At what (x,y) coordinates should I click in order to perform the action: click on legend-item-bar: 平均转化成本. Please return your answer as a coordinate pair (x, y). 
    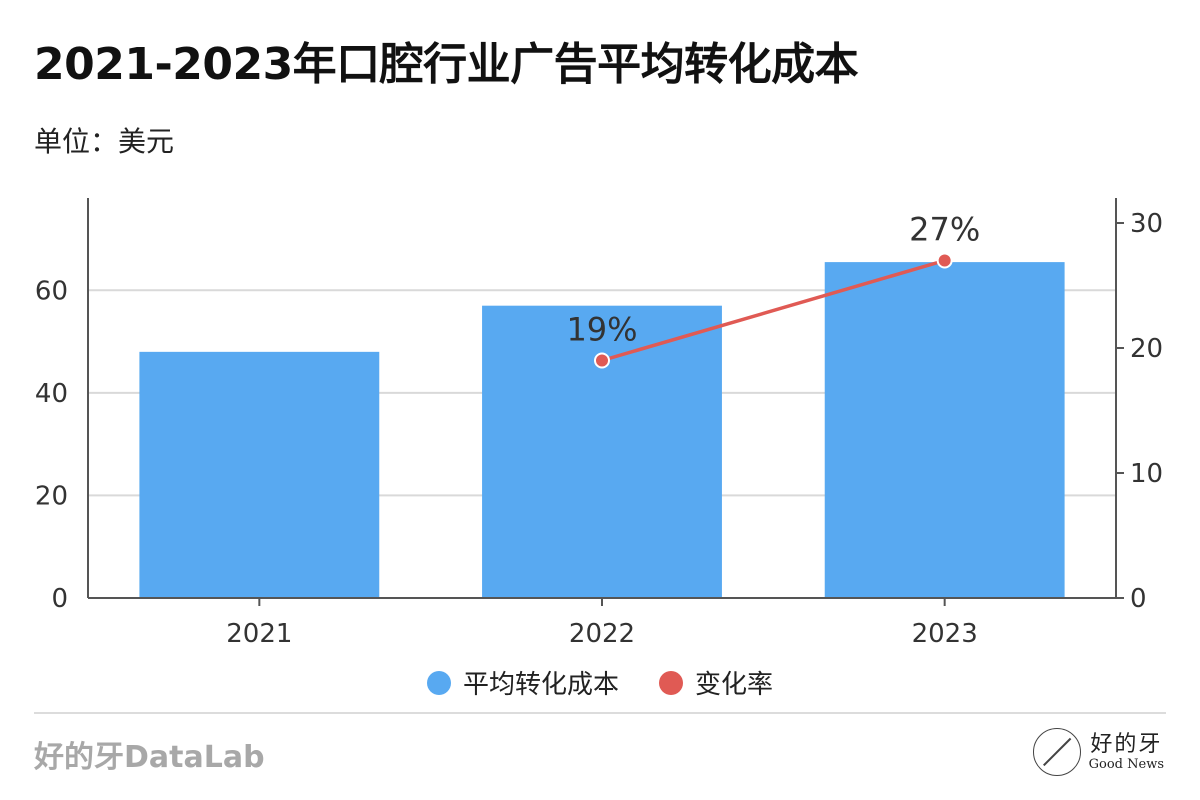
    Looking at the image, I should click on (522, 682).